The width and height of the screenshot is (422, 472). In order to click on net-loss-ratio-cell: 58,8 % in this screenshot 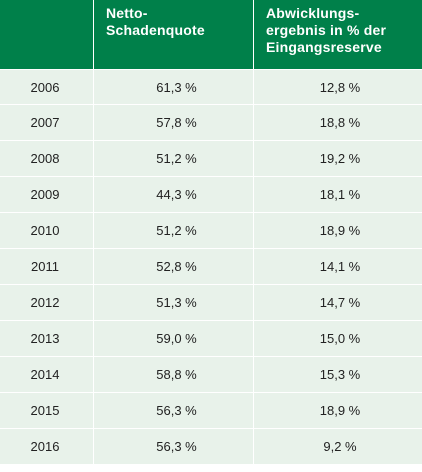, I will do `click(173, 375)`.